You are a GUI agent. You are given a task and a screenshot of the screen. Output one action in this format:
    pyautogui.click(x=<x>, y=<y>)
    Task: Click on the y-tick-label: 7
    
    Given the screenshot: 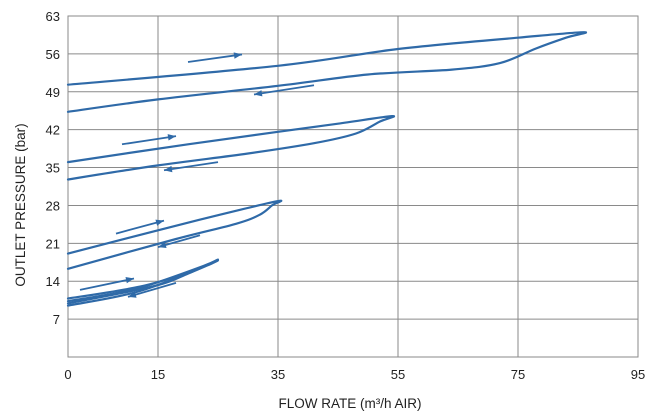 What is the action you would take?
    pyautogui.click(x=56, y=319)
    